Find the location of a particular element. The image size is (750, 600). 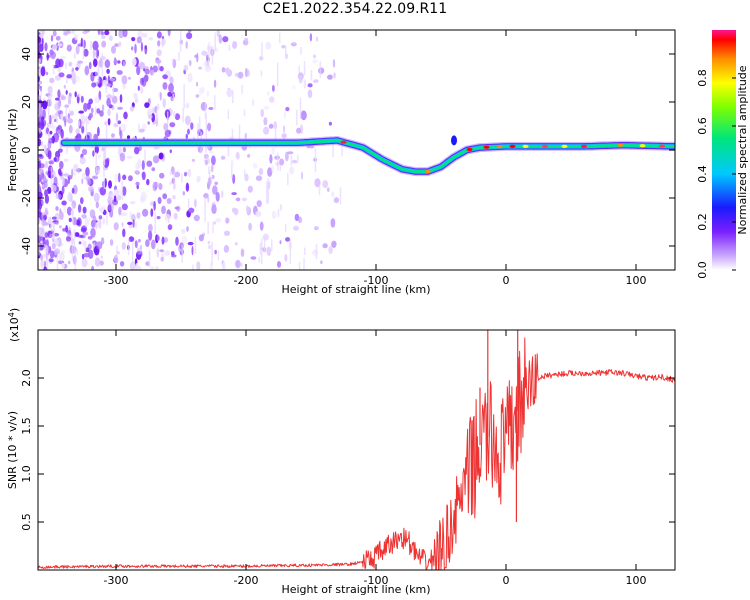

y-tick-label: -40 is located at coordinates (26, 246).